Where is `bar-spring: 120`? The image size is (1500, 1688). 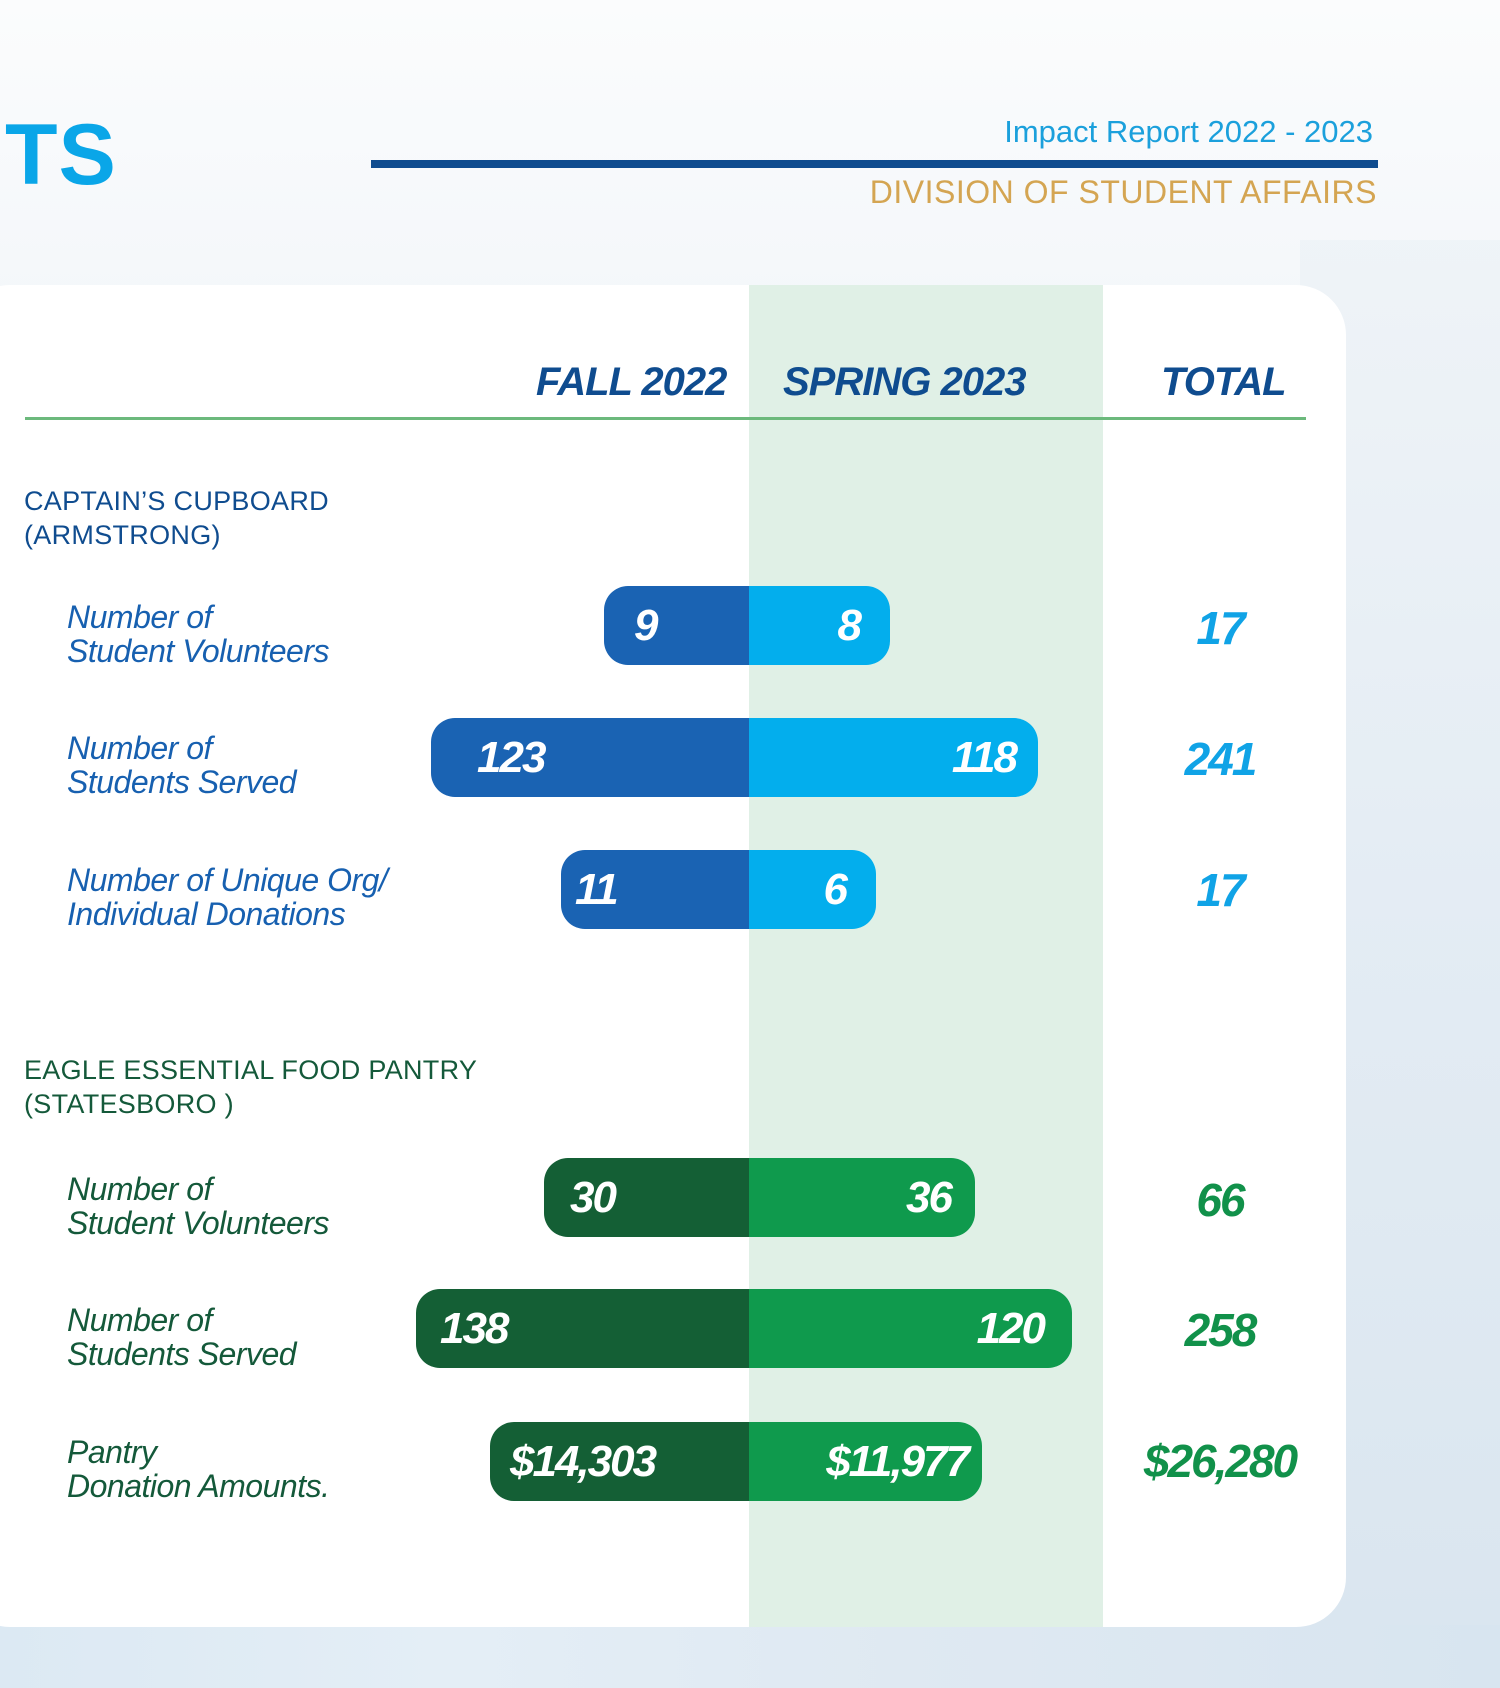
bar-spring: 120 is located at coordinates (910, 1328).